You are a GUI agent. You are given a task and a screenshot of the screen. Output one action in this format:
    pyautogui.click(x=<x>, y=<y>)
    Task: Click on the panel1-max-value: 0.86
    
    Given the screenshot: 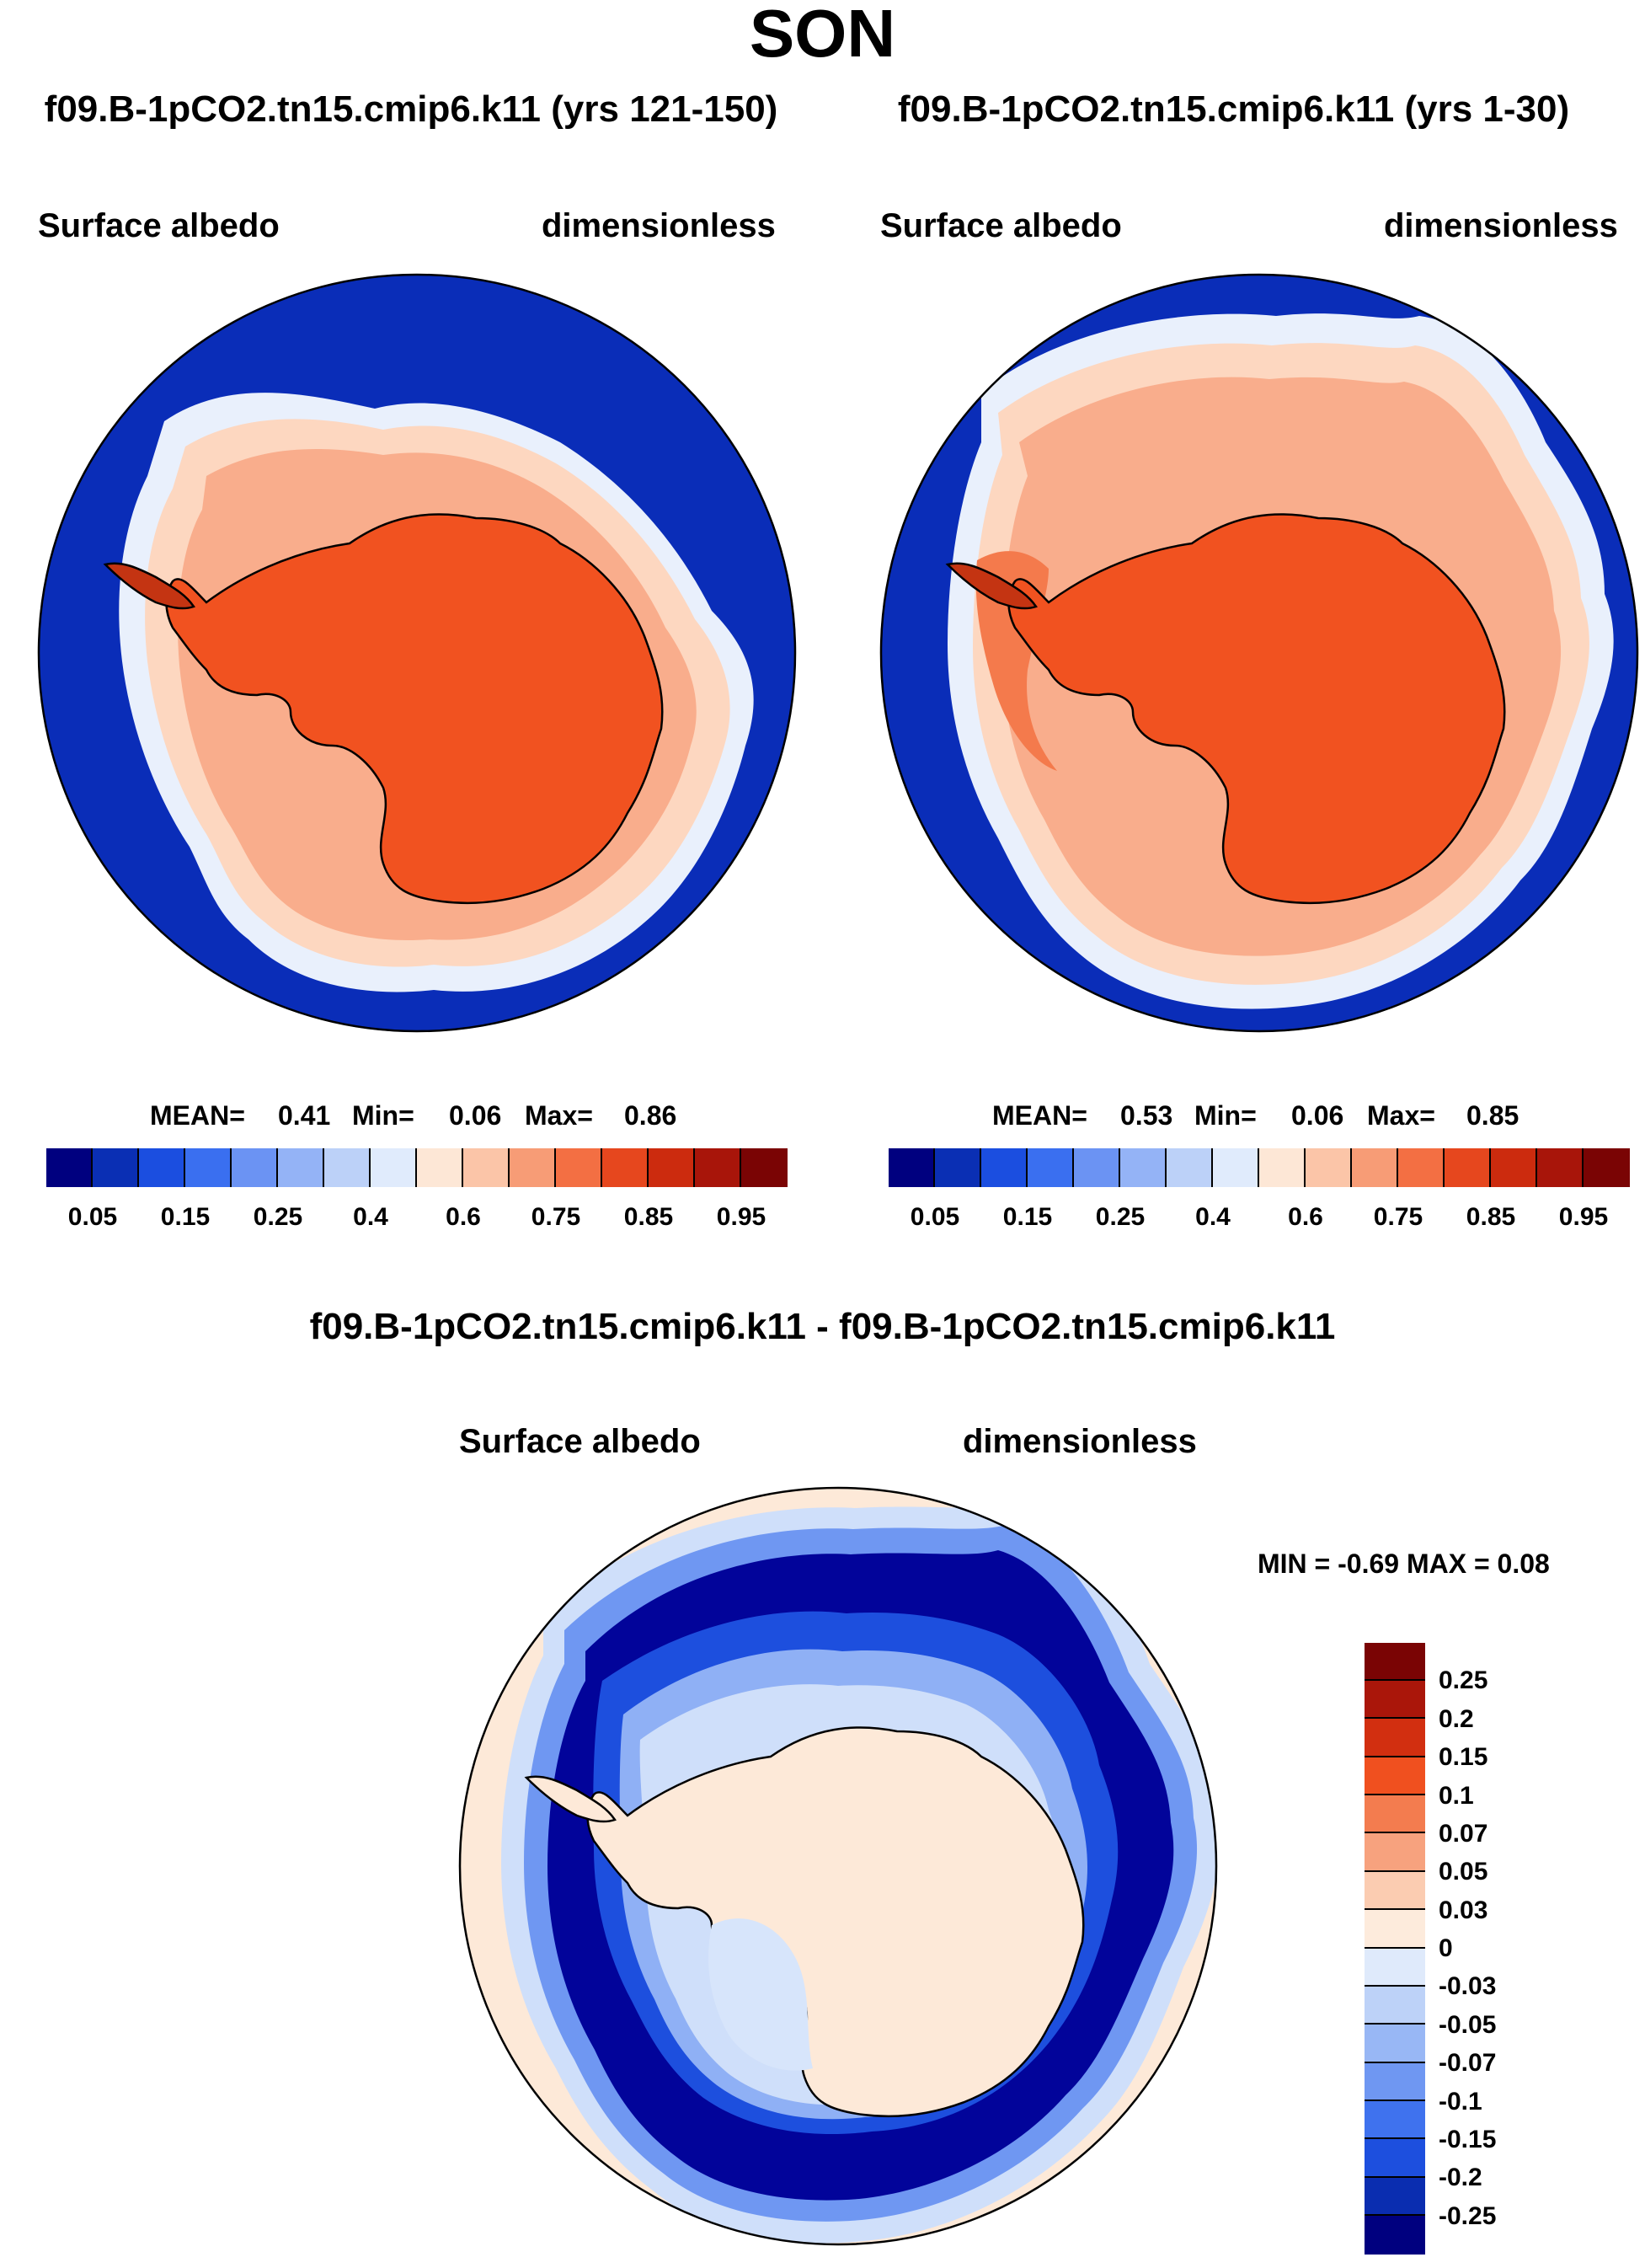 What is the action you would take?
    pyautogui.click(x=650, y=1116)
    